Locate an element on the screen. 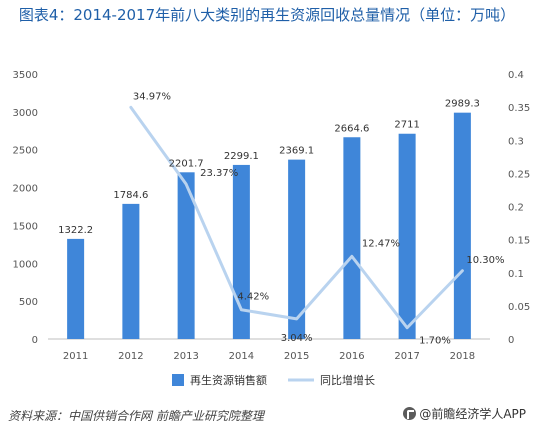  bar-value-label: 1784.6 is located at coordinates (130, 195).